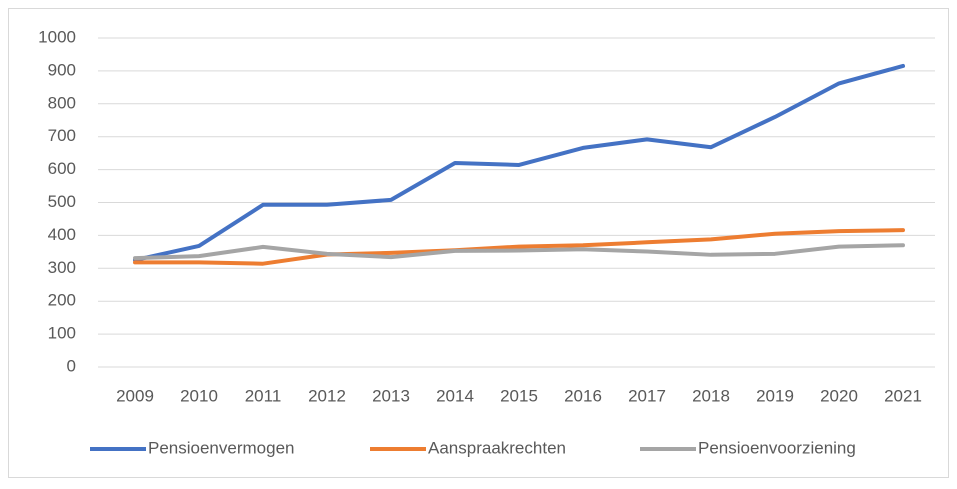  I want to click on y-tick-label: 800, so click(62, 102).